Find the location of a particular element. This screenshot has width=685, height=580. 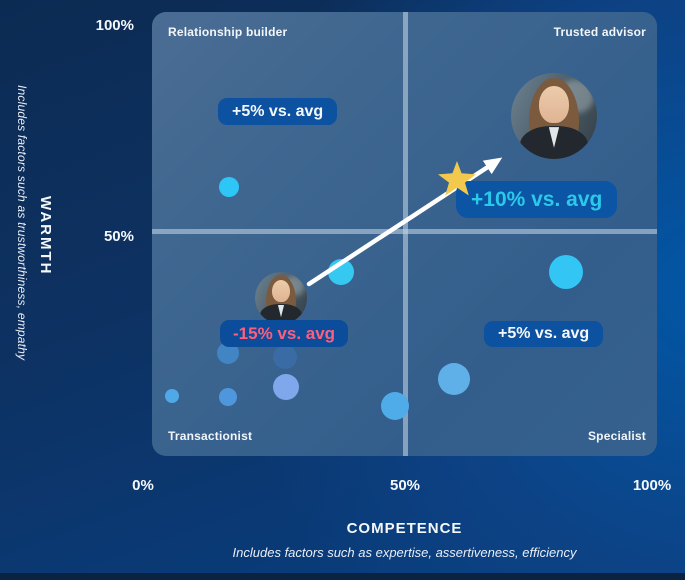

quadrant-label-trusted-advisor: Trusted advisor is located at coordinates (599, 32).